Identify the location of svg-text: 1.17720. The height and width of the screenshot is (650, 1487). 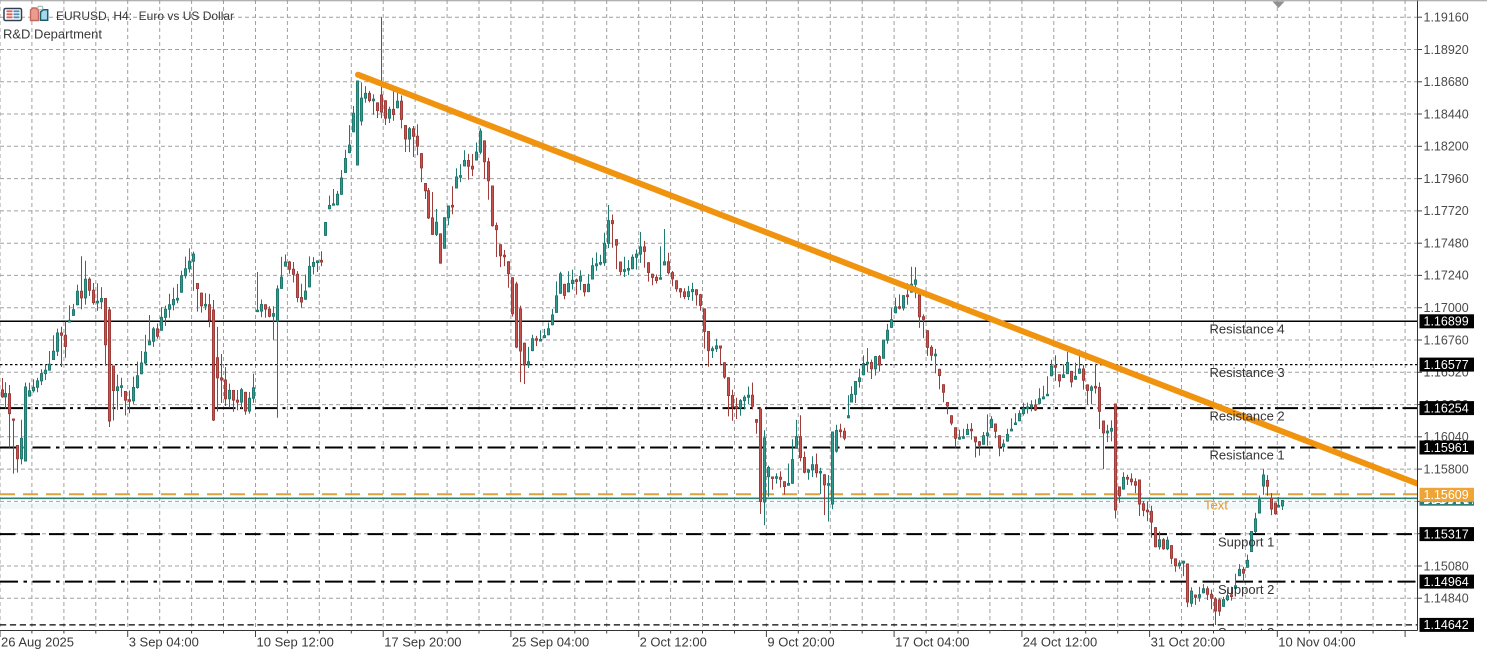
(1446, 211).